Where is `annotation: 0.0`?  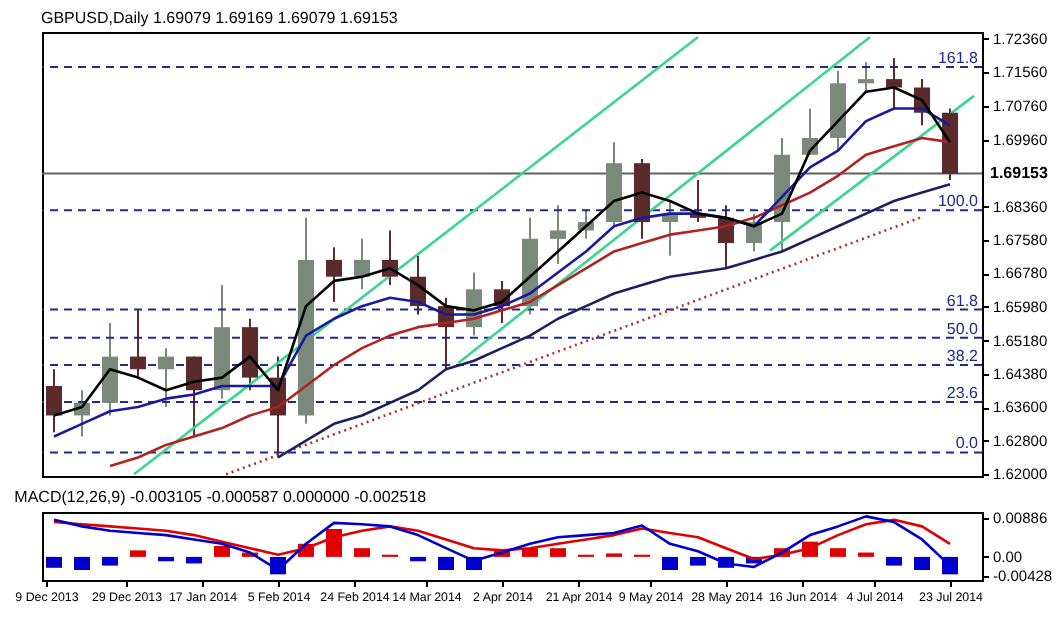 annotation: 0.0 is located at coordinates (967, 443).